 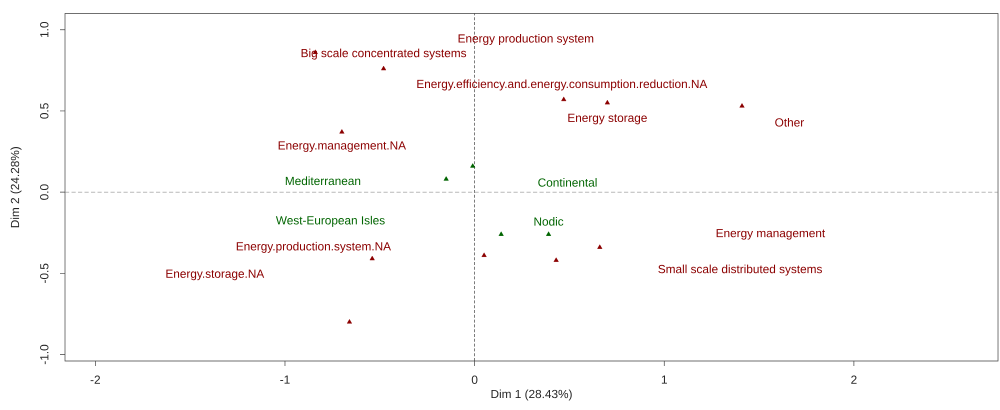 I want to click on annotation: Energy storage, so click(x=607, y=119).